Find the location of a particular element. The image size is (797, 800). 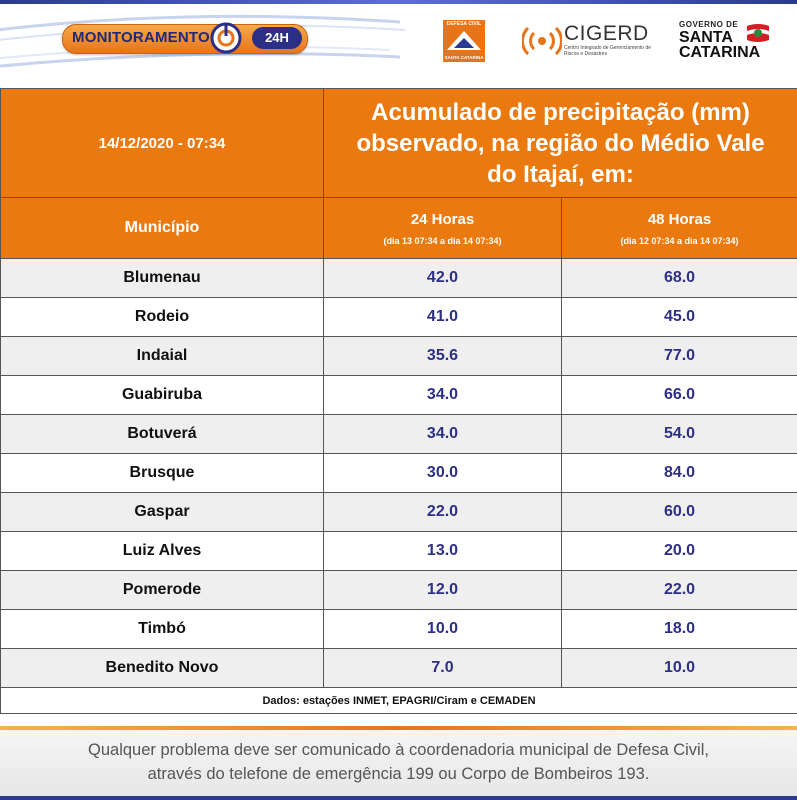

table-row: Pomerode 12.0 22.0 is located at coordinates (398, 590).